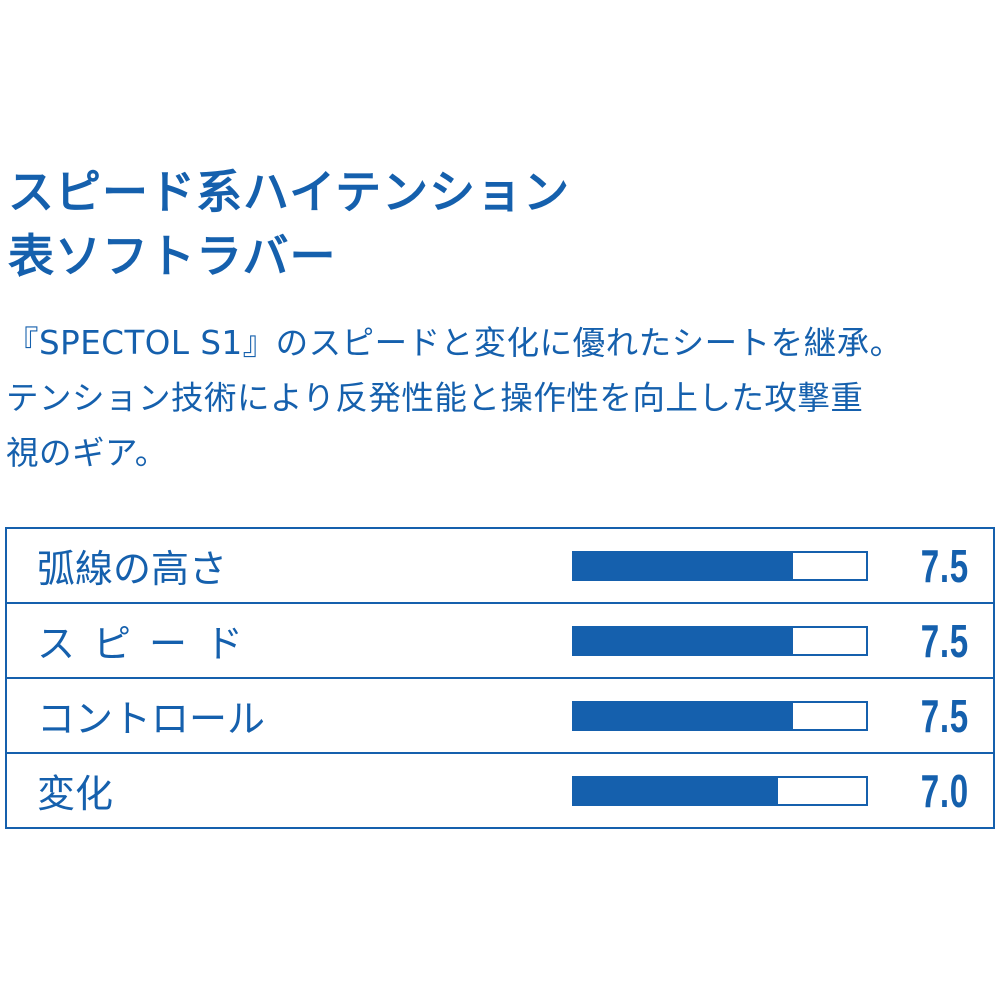 This screenshot has height=1000, width=1000. Describe the element at coordinates (498, 224) in the screenshot. I see `headline: スピード系ハイテンション 表ソフトラバー` at that location.